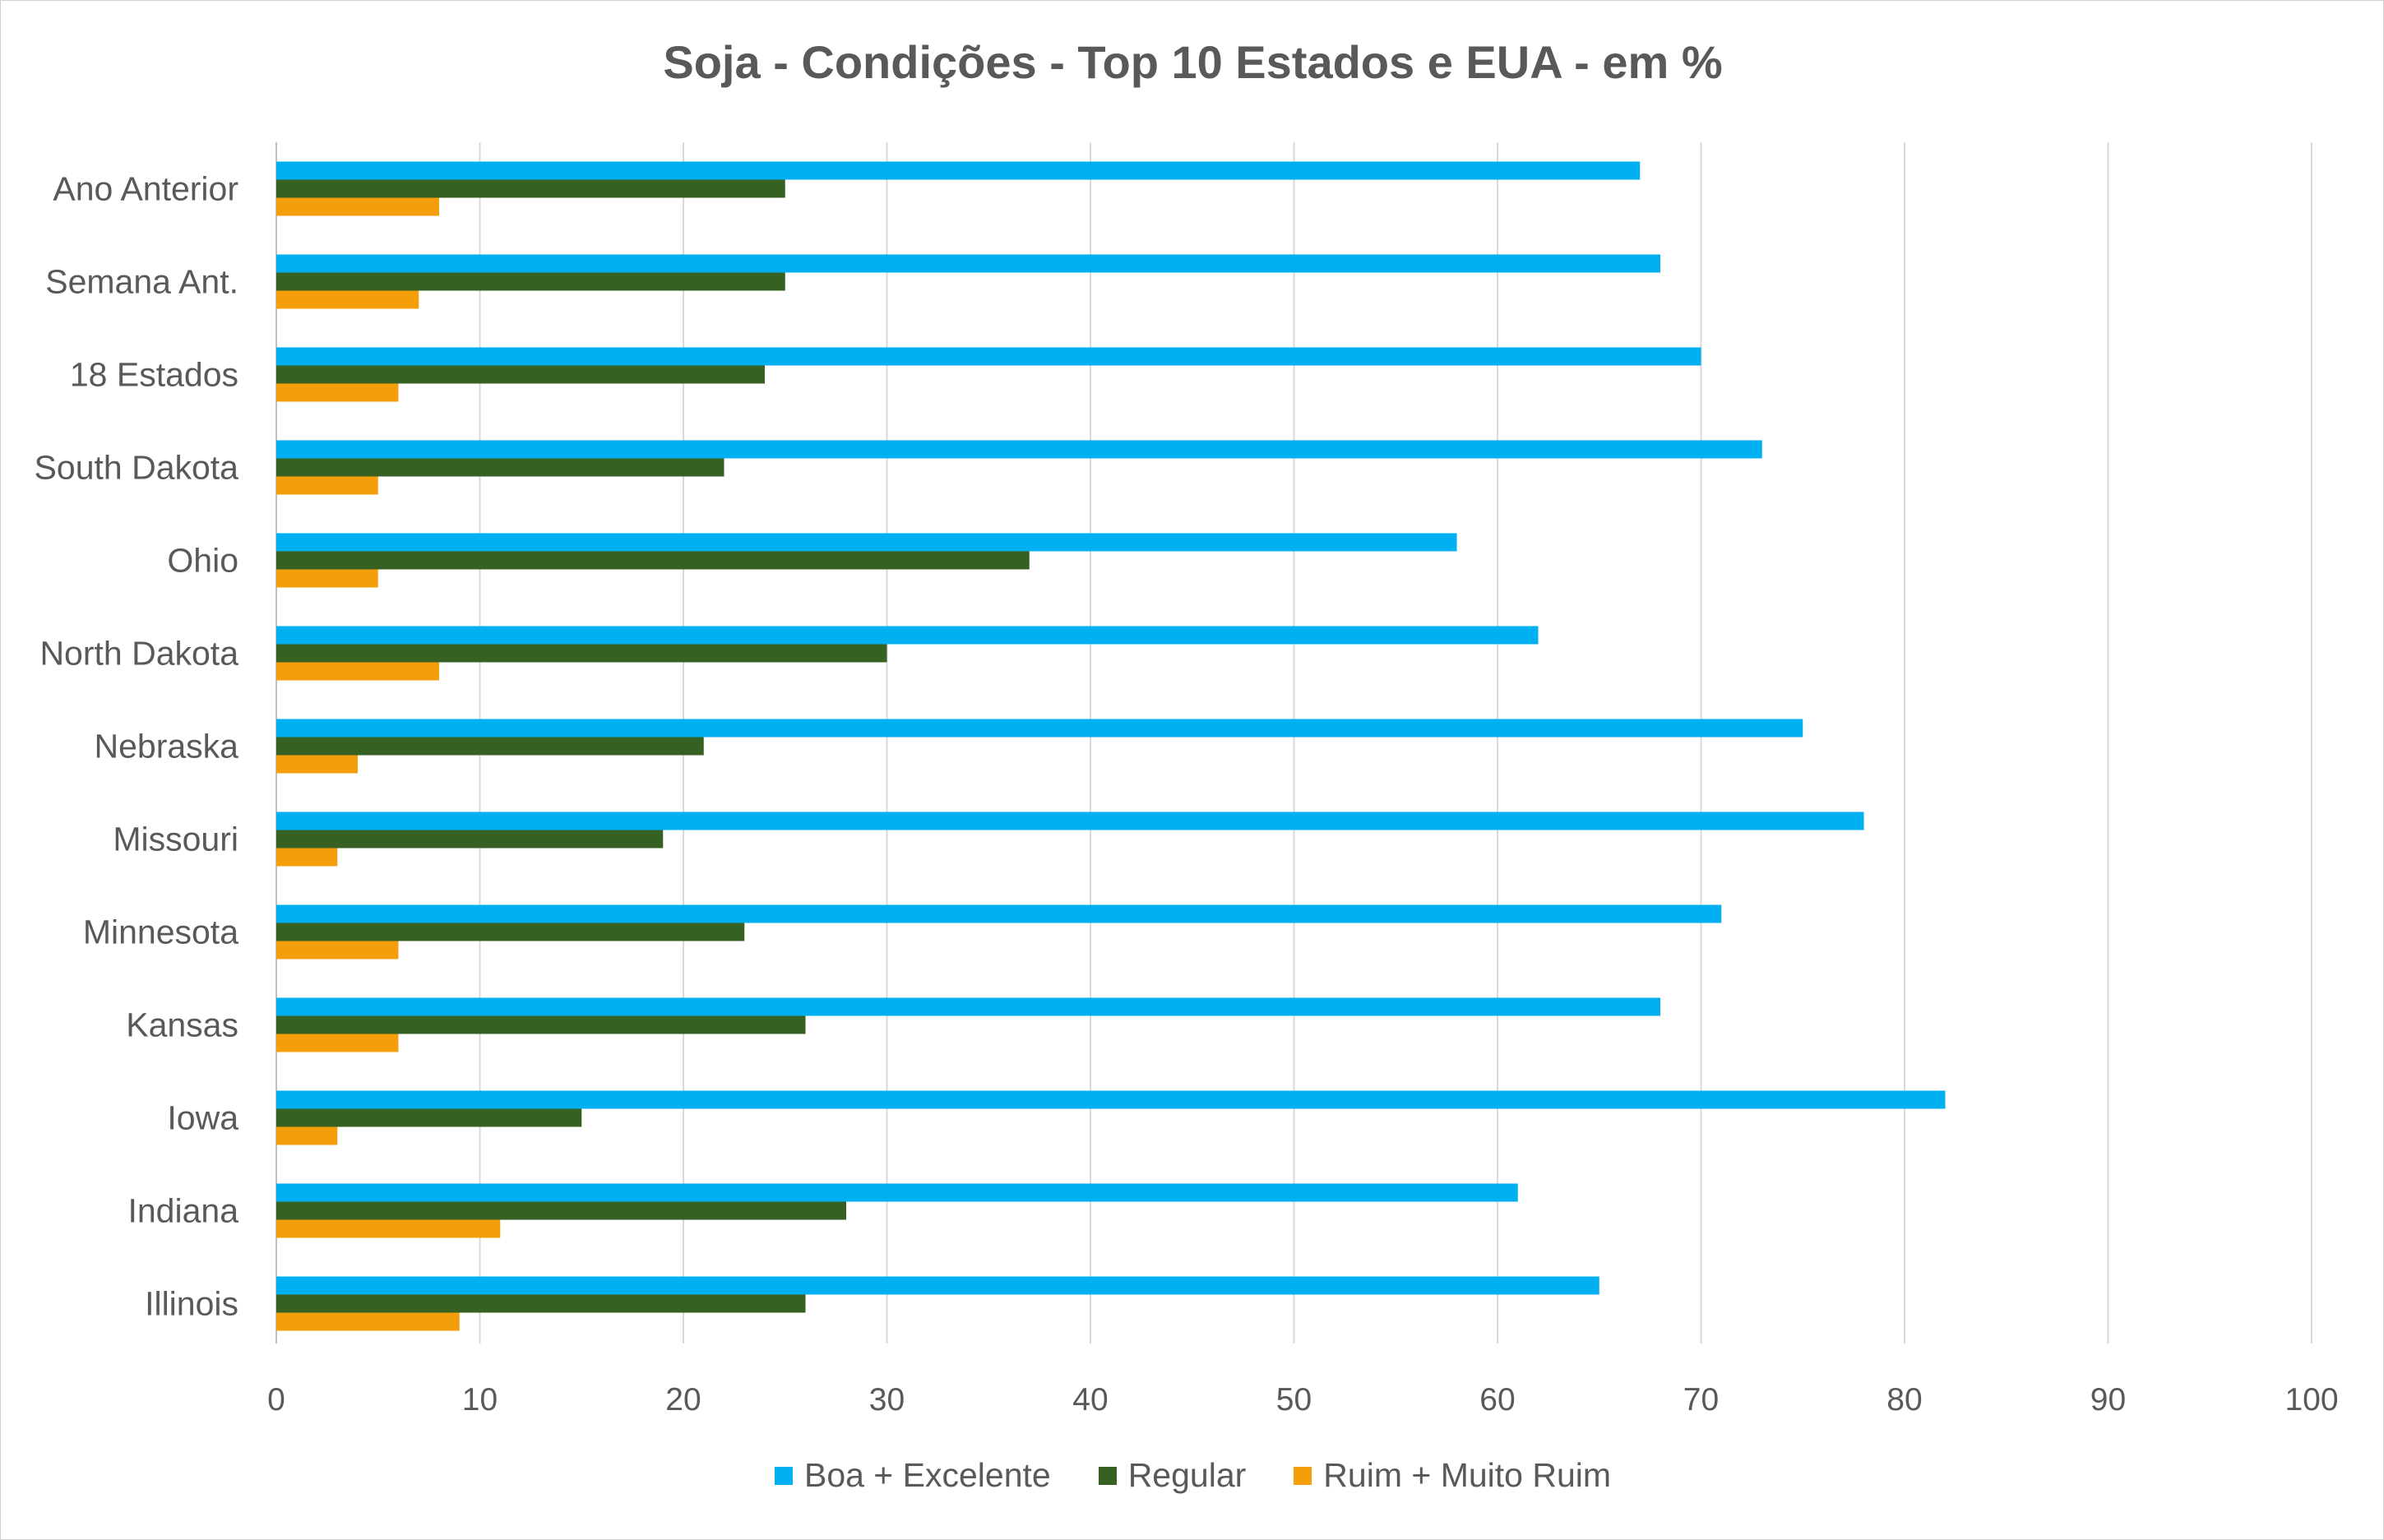 Image resolution: width=2384 pixels, height=1540 pixels. Describe the element at coordinates (1904, 1400) in the screenshot. I see `x-tick-label: 80` at that location.